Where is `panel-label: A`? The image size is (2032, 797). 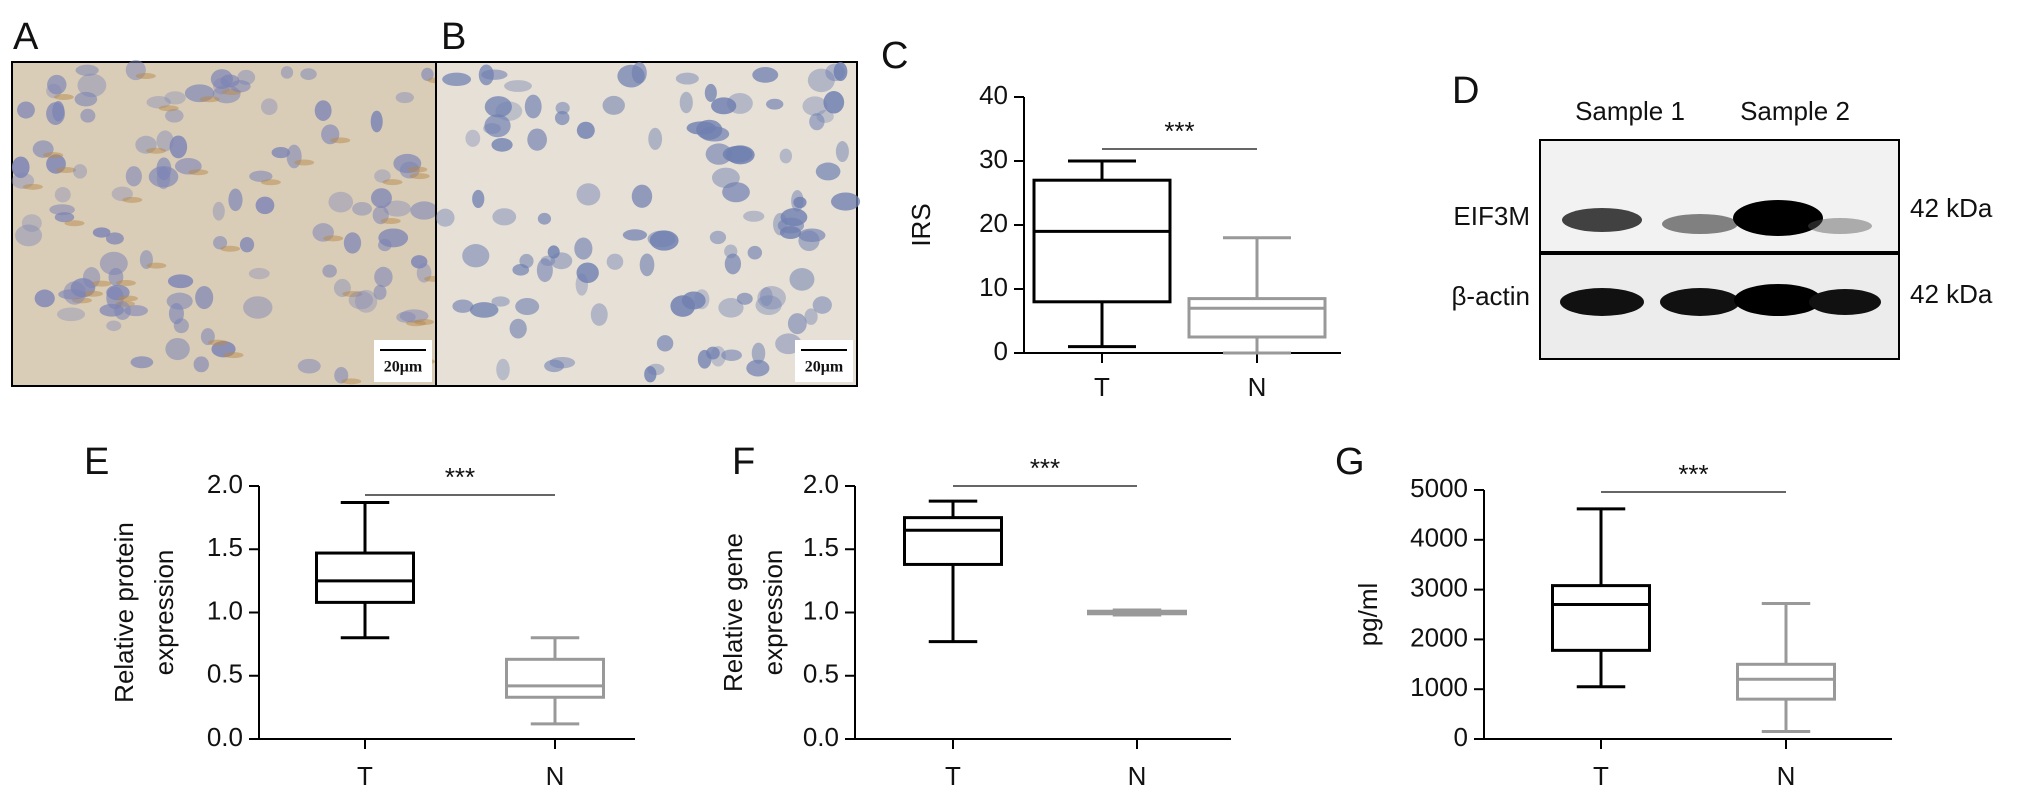
panel-label: A is located at coordinates (26, 37).